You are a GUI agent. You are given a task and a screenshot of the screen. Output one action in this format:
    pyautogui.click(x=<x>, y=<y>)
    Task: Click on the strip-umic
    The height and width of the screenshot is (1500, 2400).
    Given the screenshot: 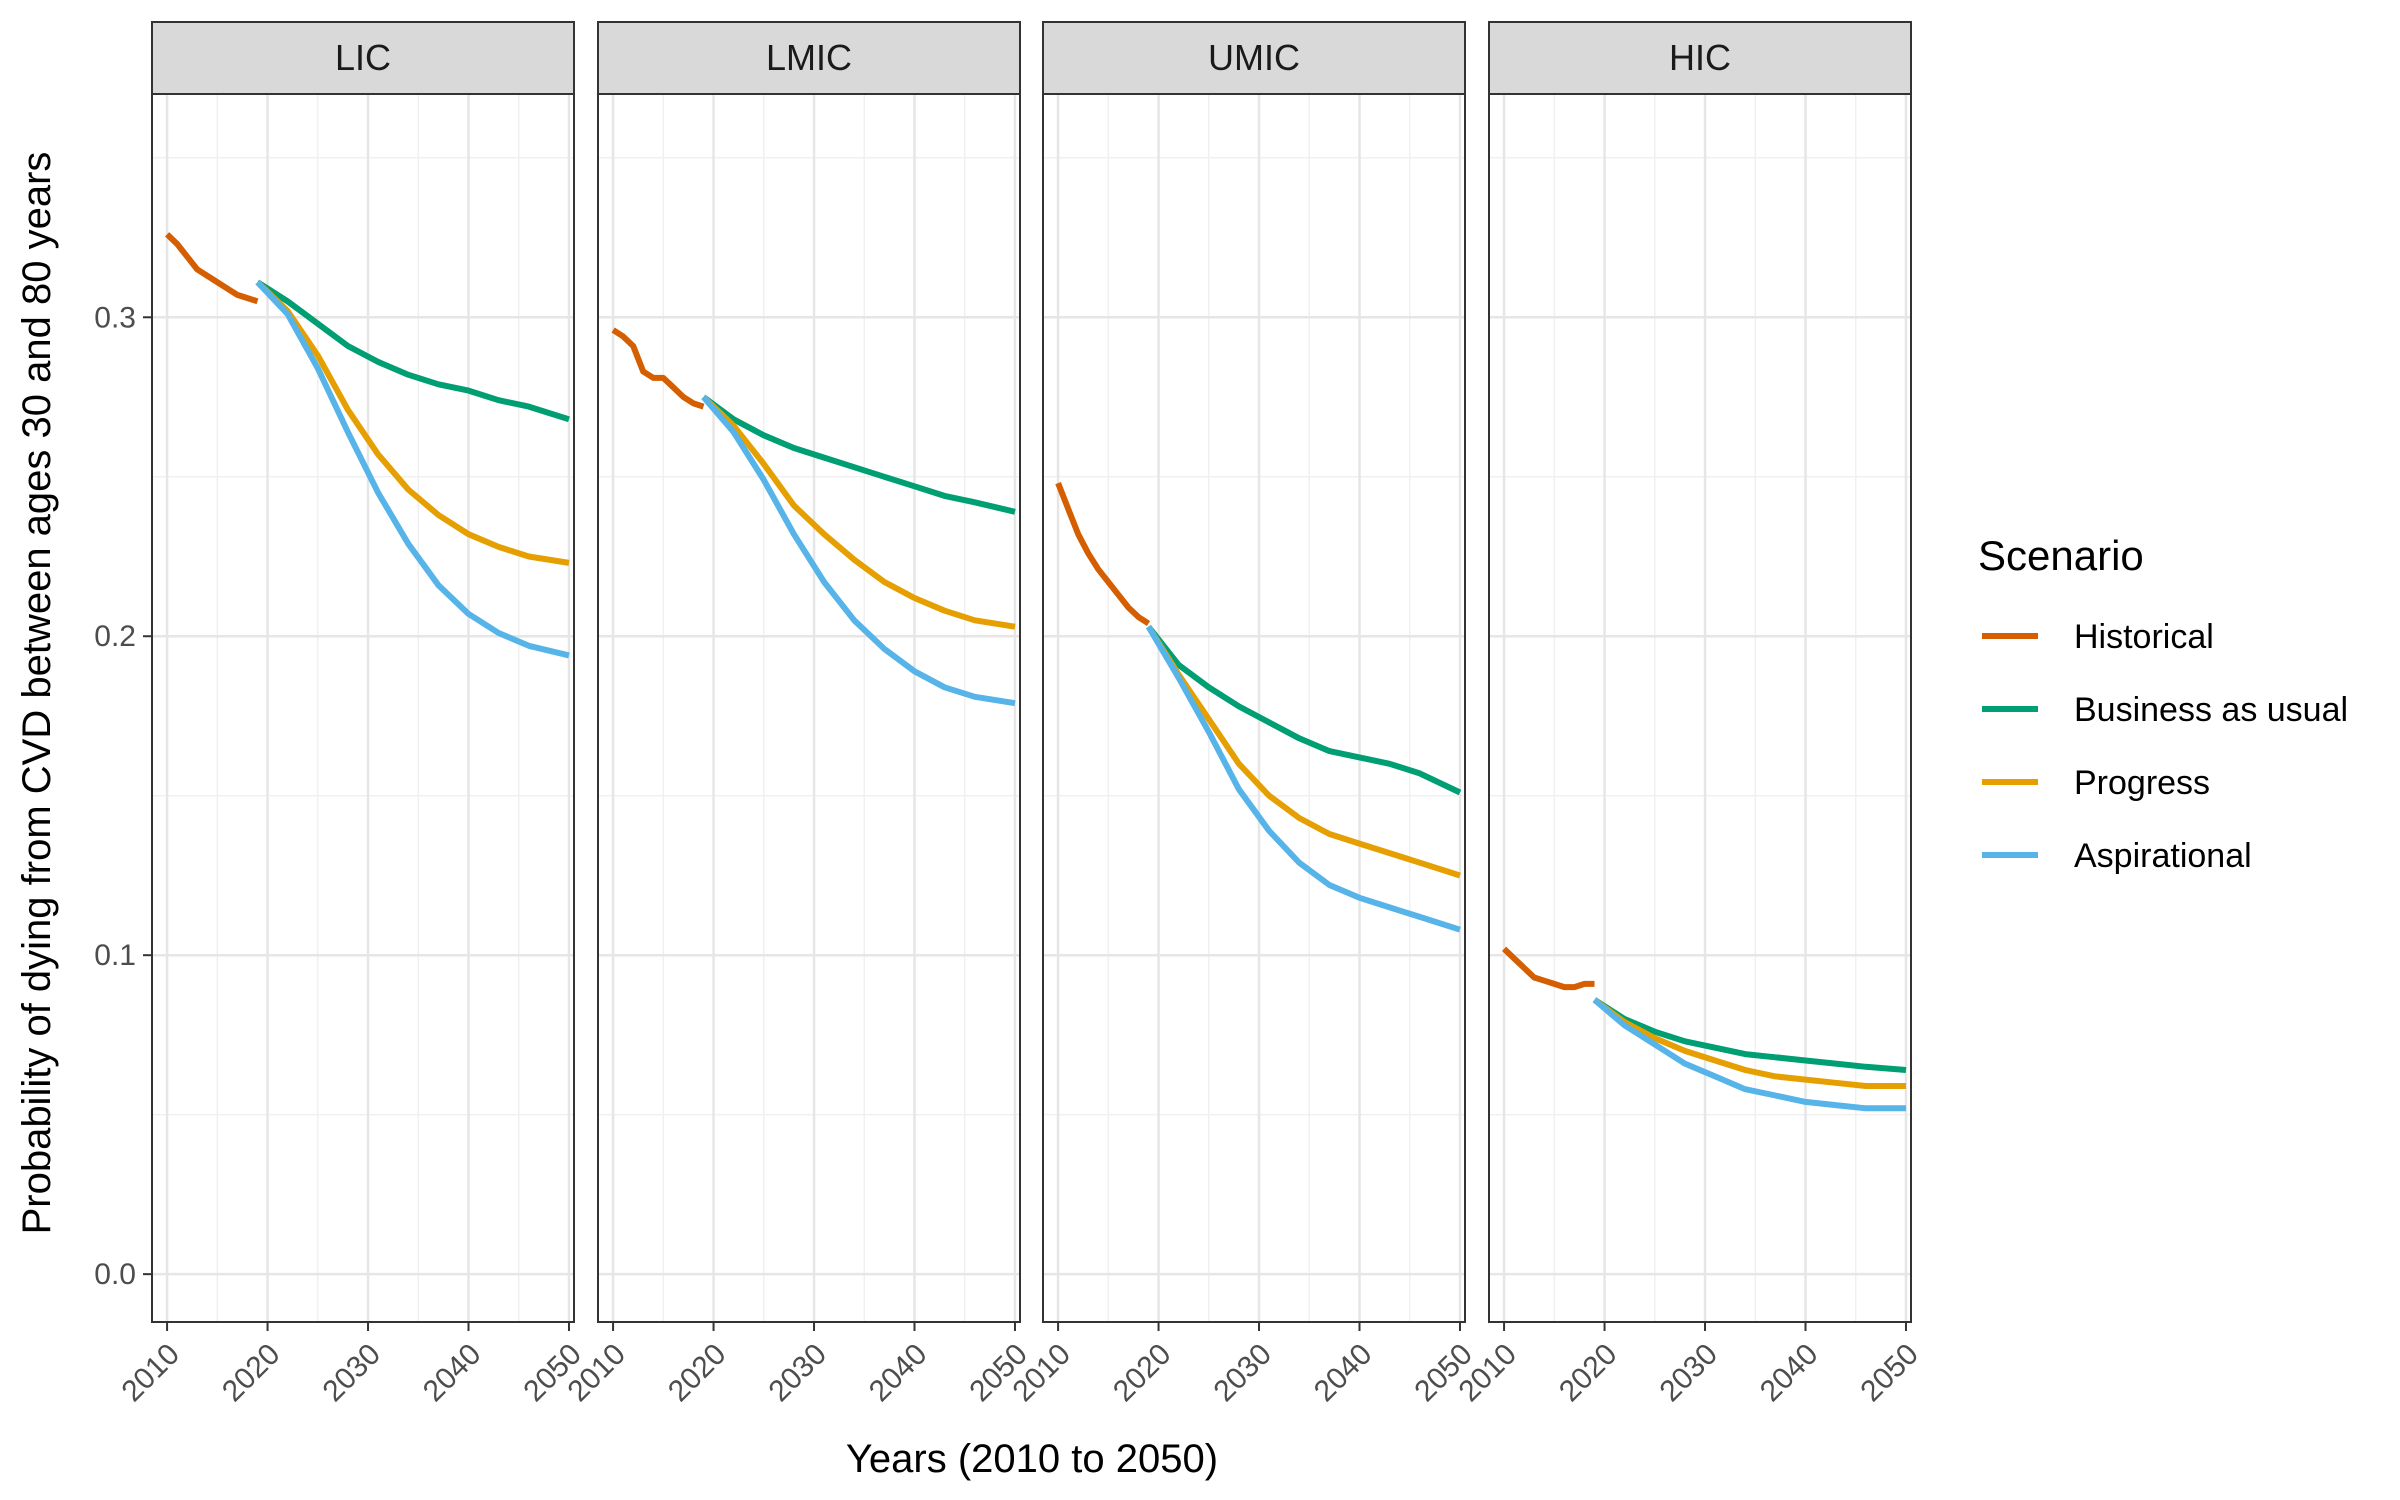 What is the action you would take?
    pyautogui.click(x=1254, y=58)
    